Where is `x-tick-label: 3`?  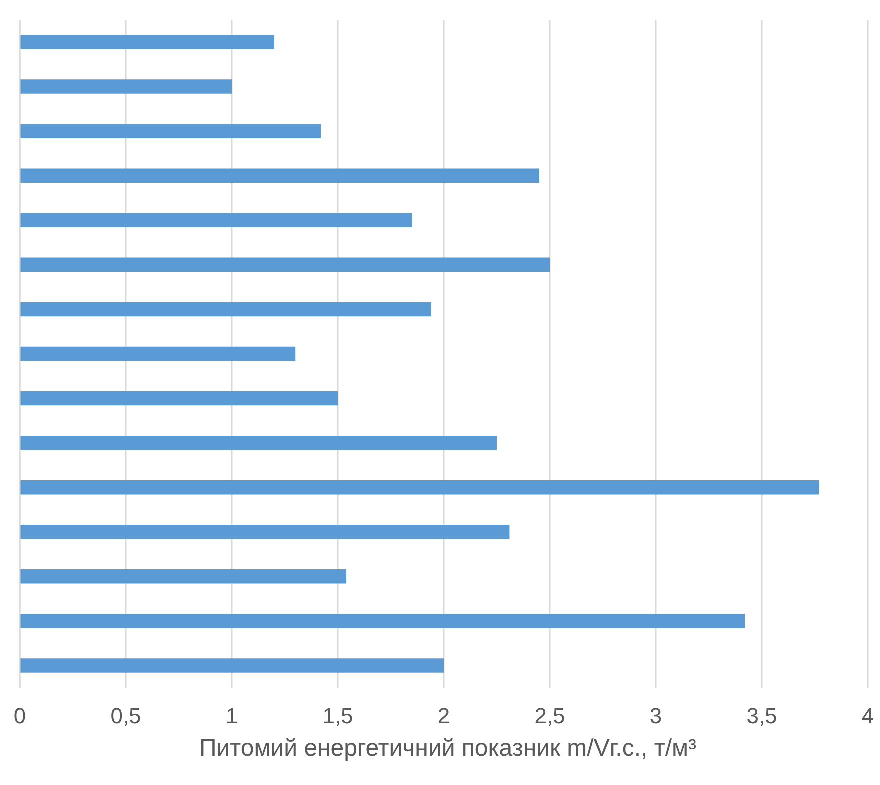 x-tick-label: 3 is located at coordinates (656, 716).